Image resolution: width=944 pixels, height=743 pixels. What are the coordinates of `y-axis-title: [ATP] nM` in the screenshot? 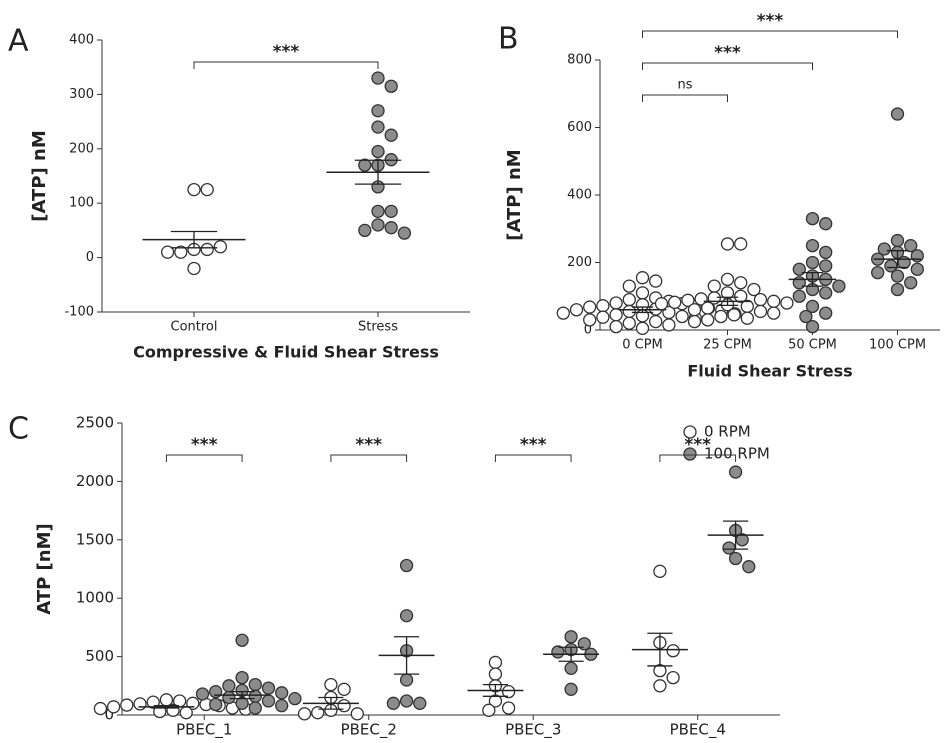 It's located at (39, 175).